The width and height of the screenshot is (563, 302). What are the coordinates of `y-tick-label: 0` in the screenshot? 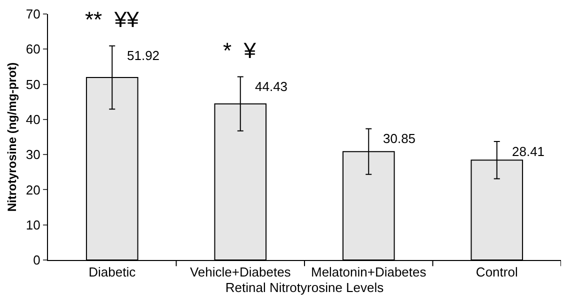 It's located at (36, 260).